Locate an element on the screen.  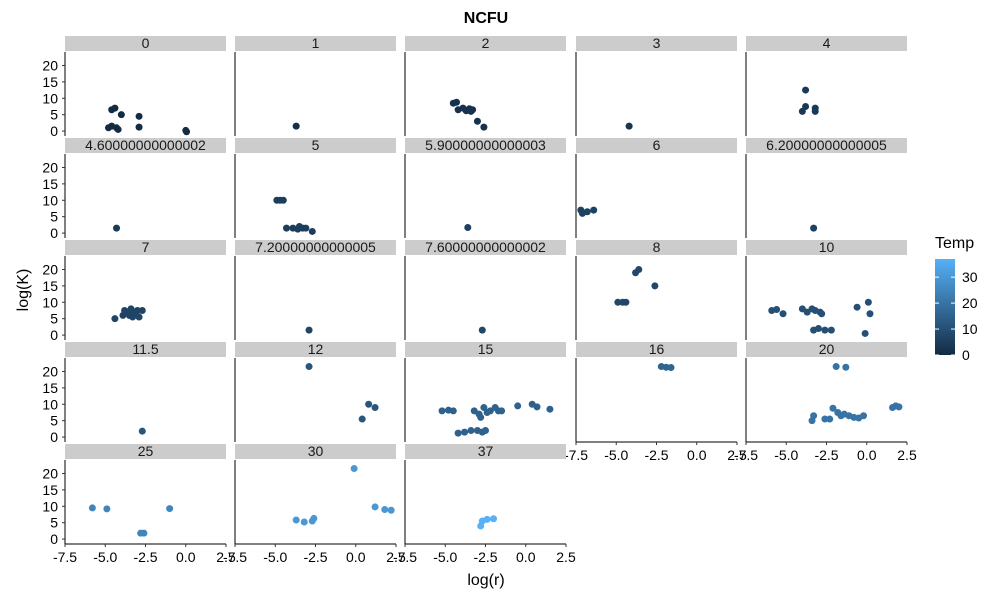
x-tick-label: -5.0 is located at coordinates (275, 557).